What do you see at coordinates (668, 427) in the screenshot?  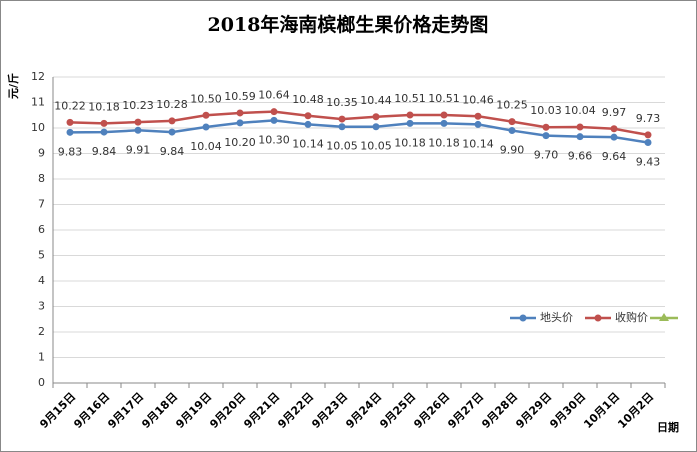 I see `x-axis-label: 日期` at bounding box center [668, 427].